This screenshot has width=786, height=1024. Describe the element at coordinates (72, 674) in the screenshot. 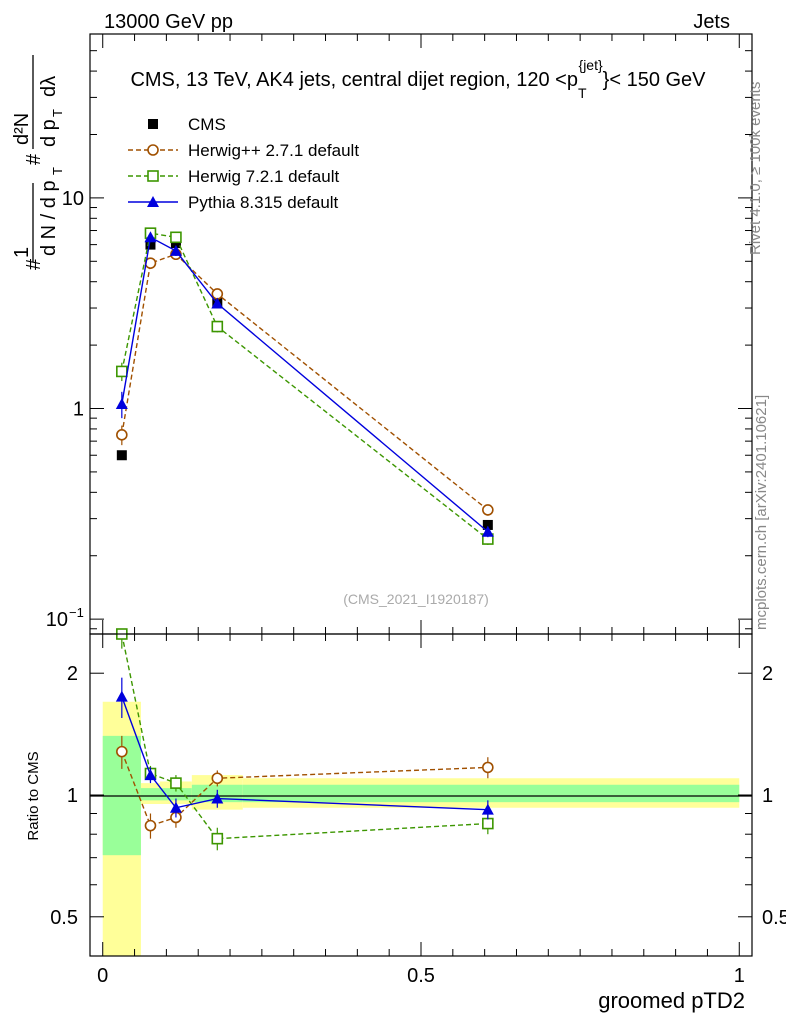

I see `ratio-y-tick-label: 2` at that location.